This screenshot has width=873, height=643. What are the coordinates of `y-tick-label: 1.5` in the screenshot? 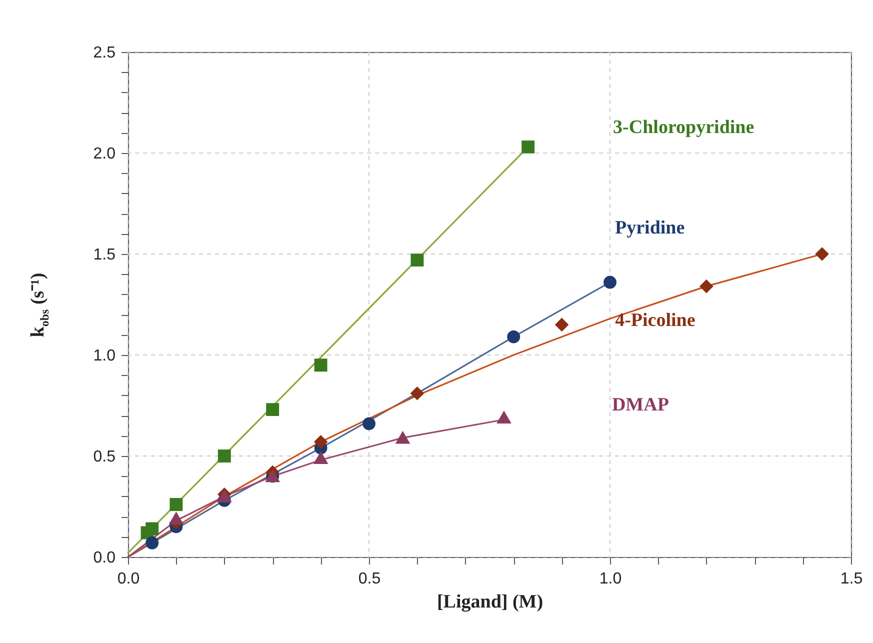 It's located at (104, 255).